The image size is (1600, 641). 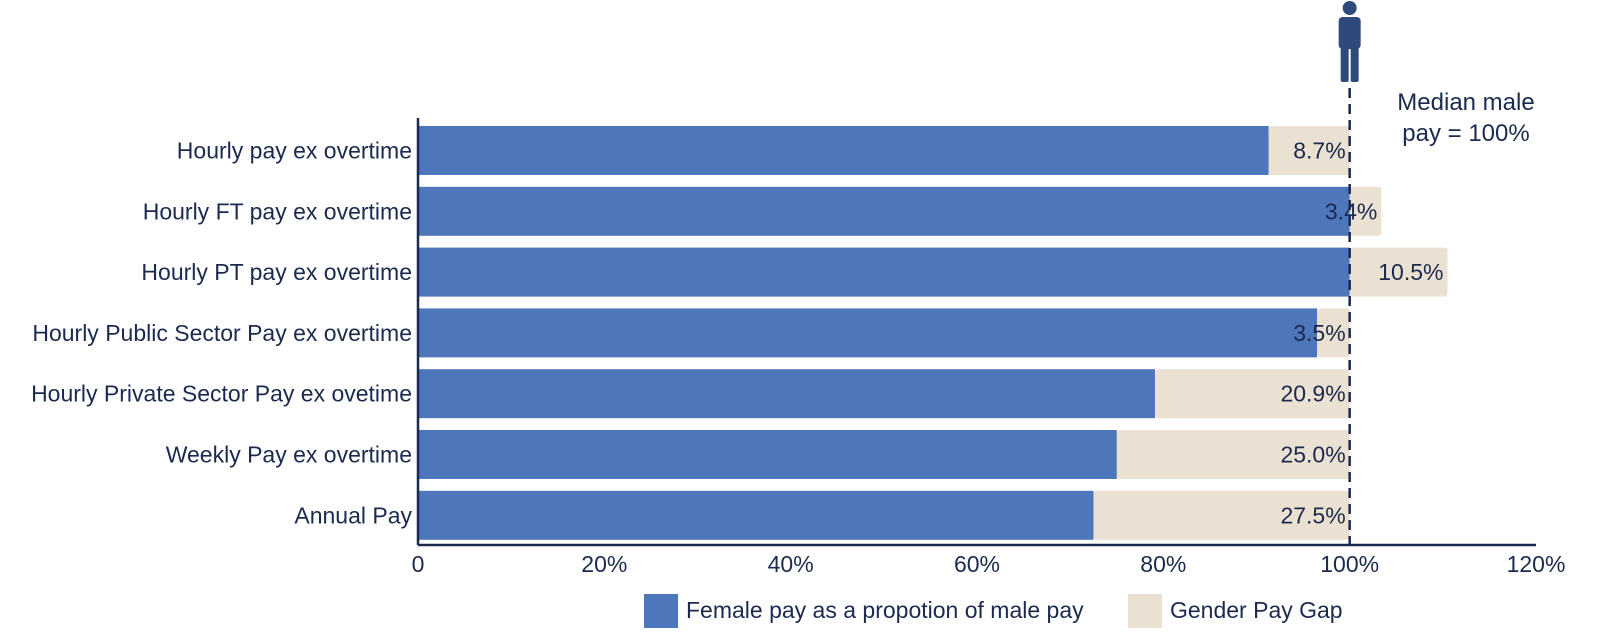 What do you see at coordinates (1410, 272) in the screenshot?
I see `gap-label-3: 10.5%` at bounding box center [1410, 272].